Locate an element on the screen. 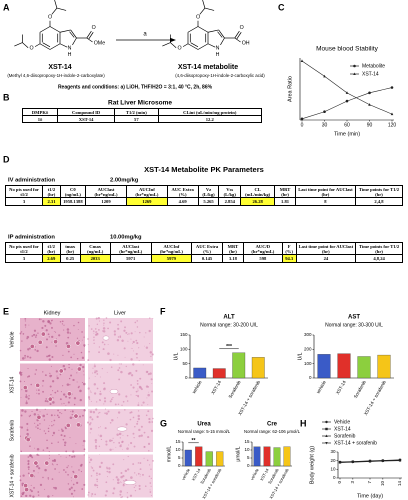 The height and width of the screenshot is (500, 408). y-axis-label: μmol/L is located at coordinates (238, 453).